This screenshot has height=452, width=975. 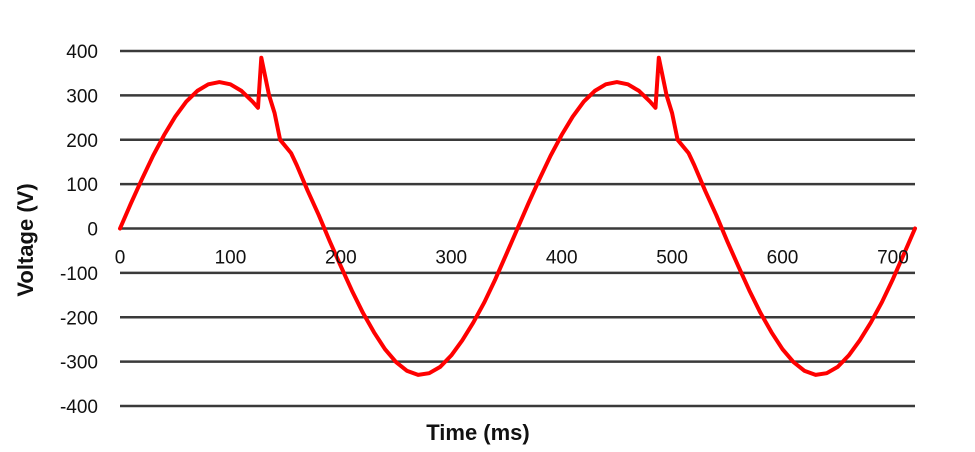 I want to click on y-tick-label: 300, so click(x=82, y=96).